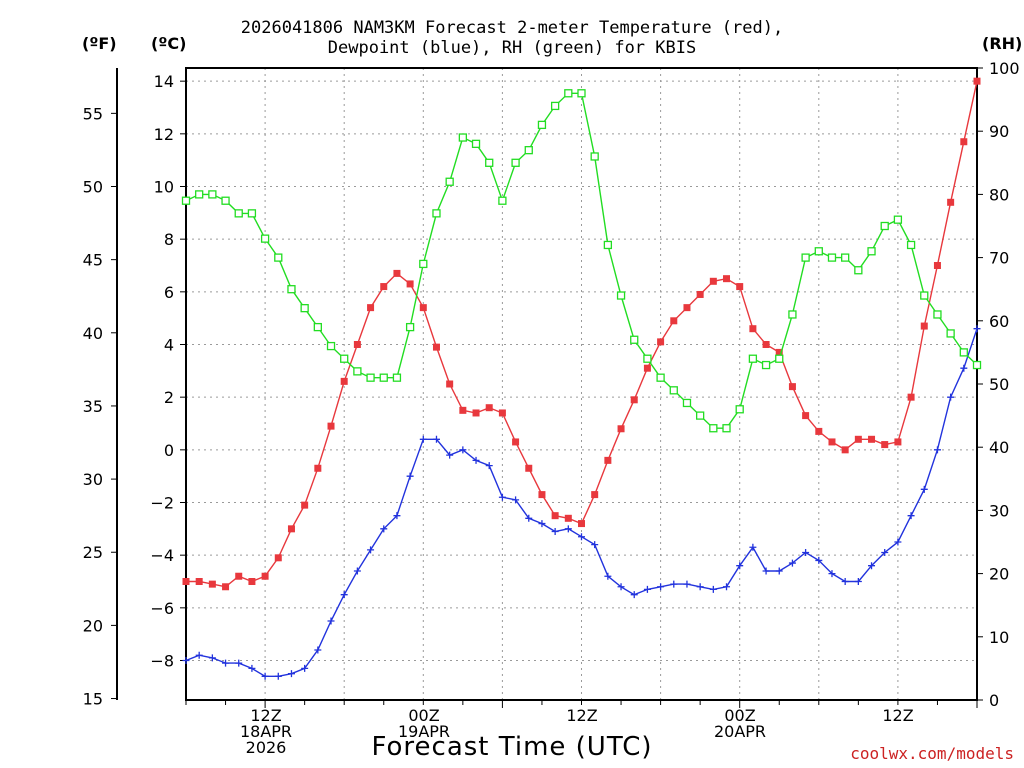 Image resolution: width=1024 pixels, height=768 pixels. Describe the element at coordinates (898, 715) in the screenshot. I see `x-label-5-time: 12Z` at that location.